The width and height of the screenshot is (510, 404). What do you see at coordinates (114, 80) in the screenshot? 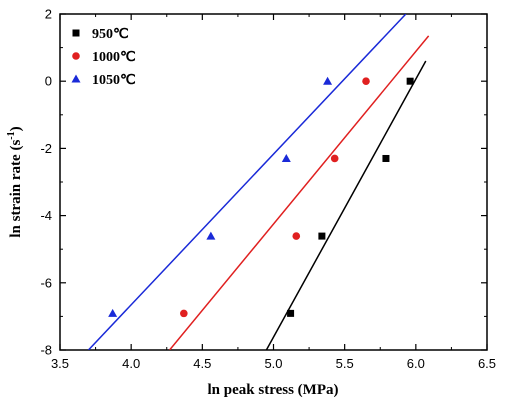
I see `legend-label: 1050℃` at bounding box center [114, 80].